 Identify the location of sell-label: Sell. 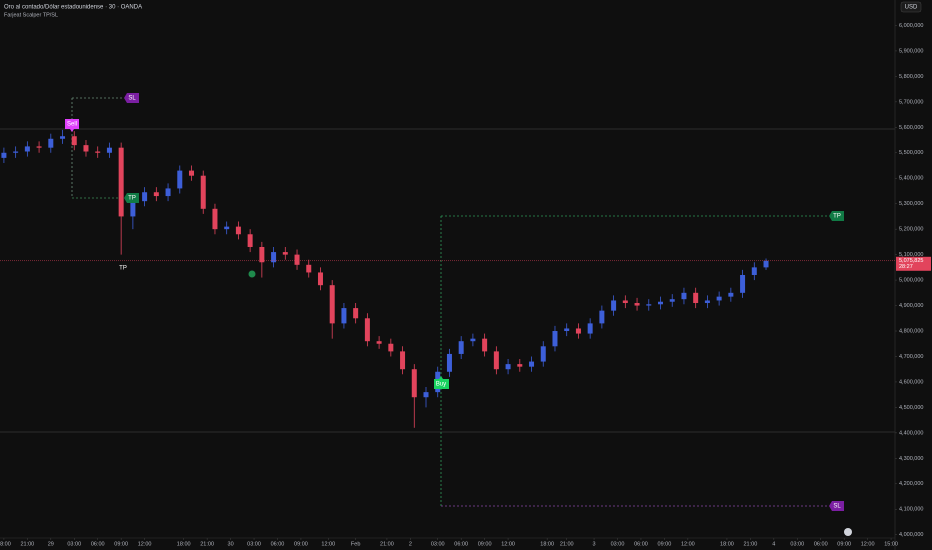
(72, 125).